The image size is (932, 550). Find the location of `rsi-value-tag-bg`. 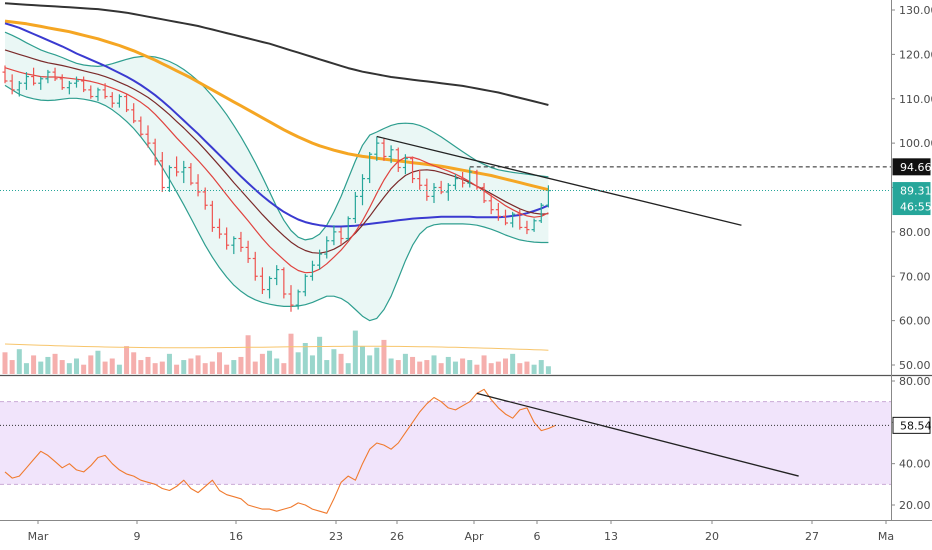

rsi-value-tag-bg is located at coordinates (911, 425).